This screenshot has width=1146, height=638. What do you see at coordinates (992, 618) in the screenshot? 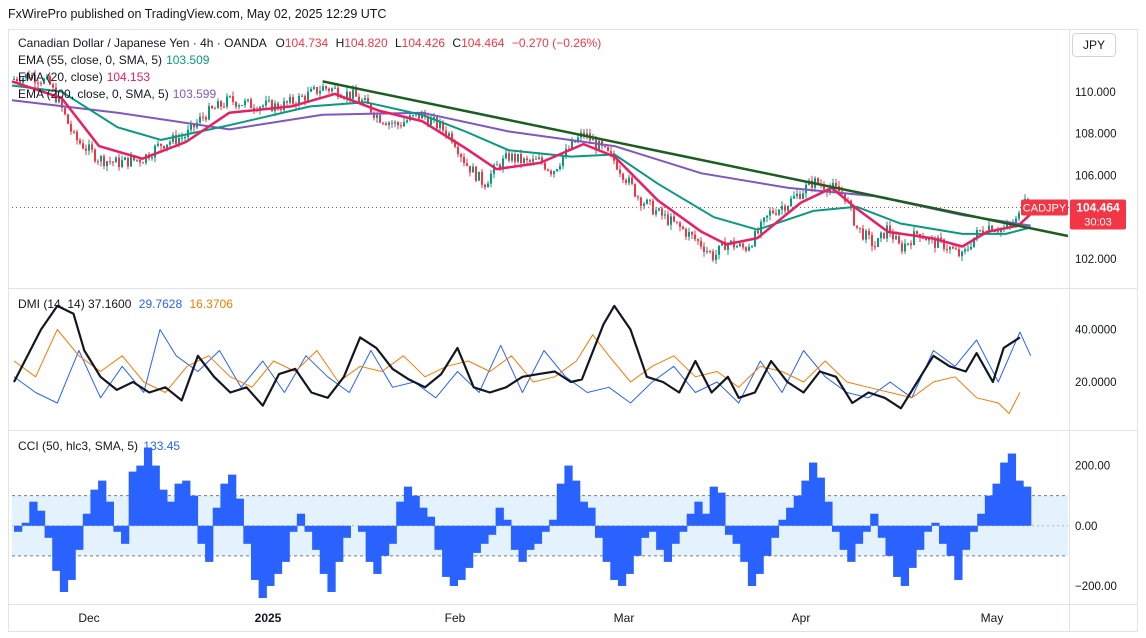
I see `time-tick-label: May` at bounding box center [992, 618].